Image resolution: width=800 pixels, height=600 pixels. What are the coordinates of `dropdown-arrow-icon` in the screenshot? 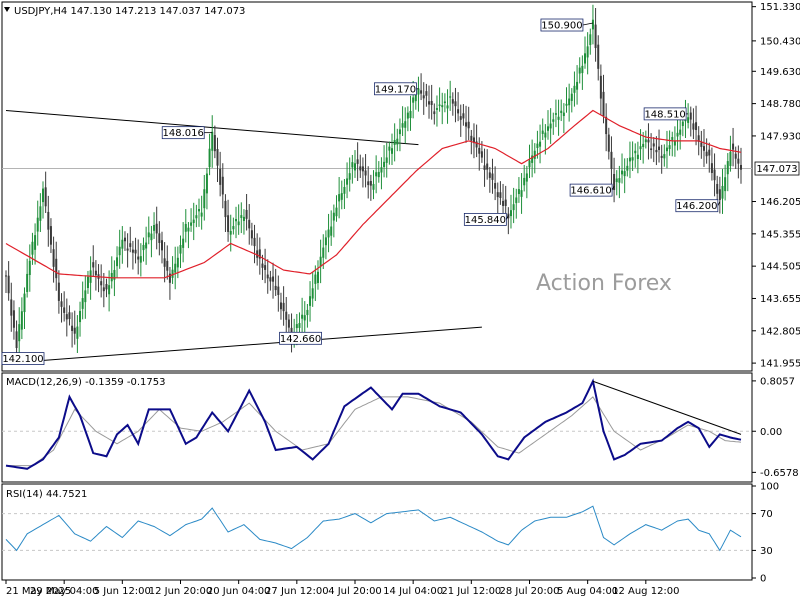 It's located at (7, 9).